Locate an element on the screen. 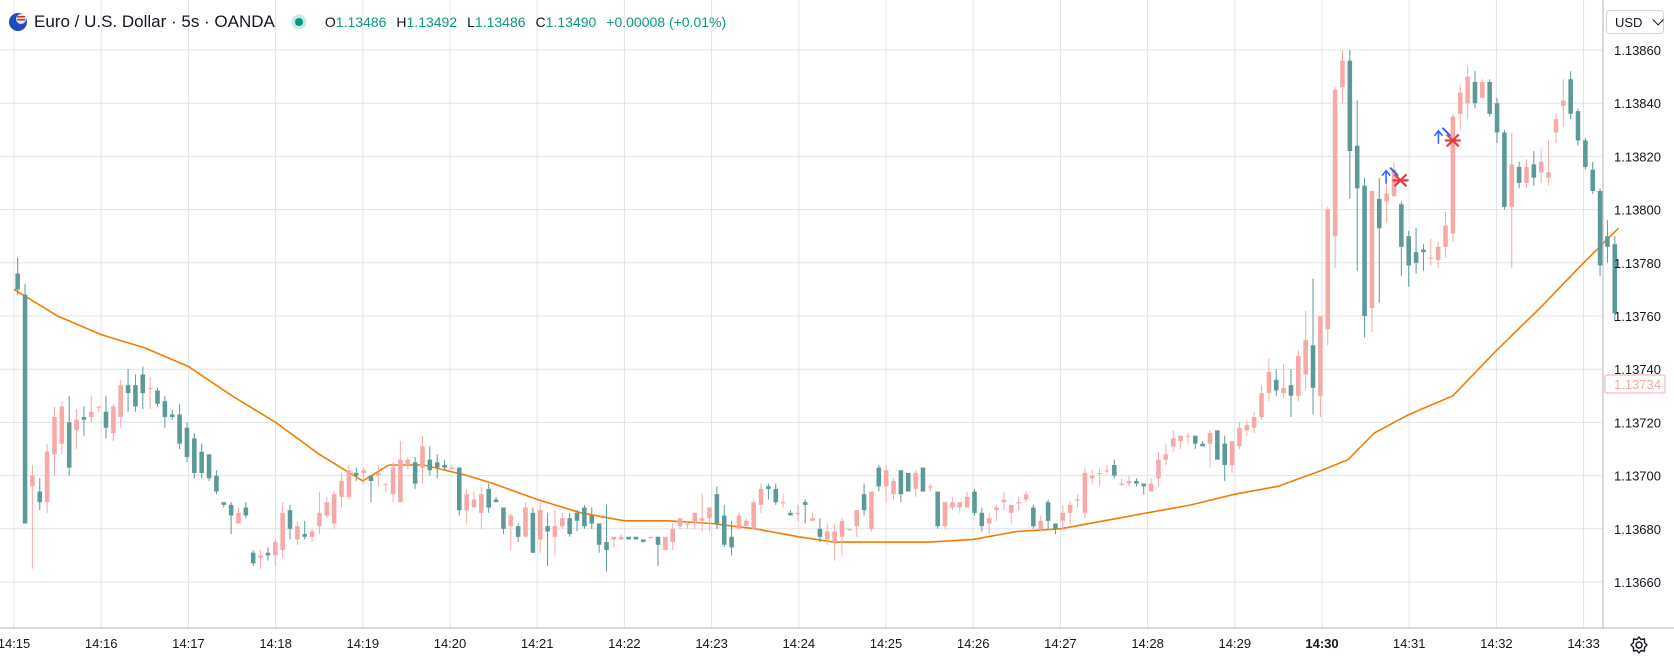 This screenshot has height=660, width=1674. current-price-label: 1.13734 is located at coordinates (1637, 384).